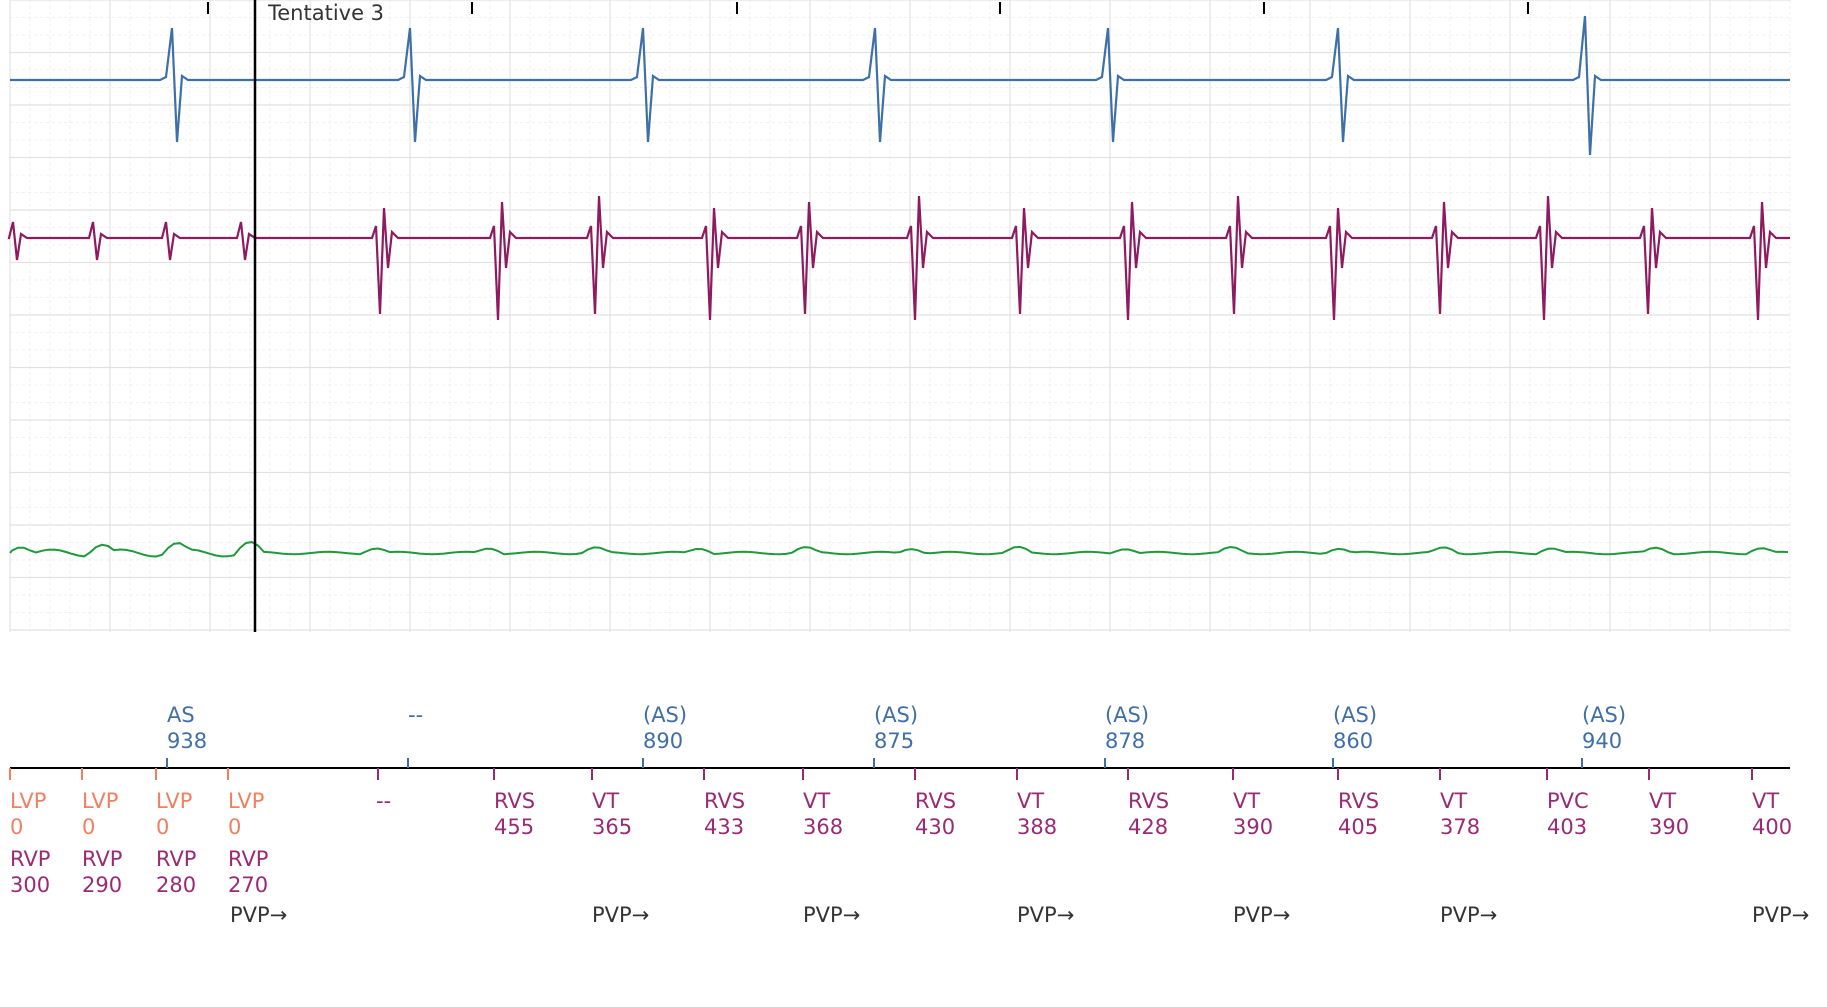 This screenshot has width=1827, height=1007. What do you see at coordinates (1567, 827) in the screenshot?
I see `ventricular-marker-value: 403` at bounding box center [1567, 827].